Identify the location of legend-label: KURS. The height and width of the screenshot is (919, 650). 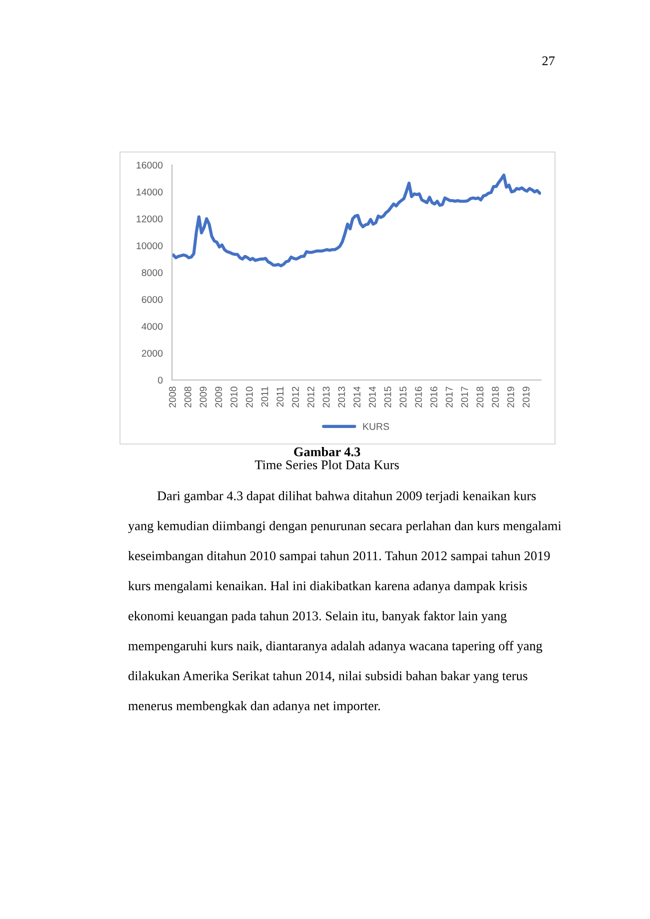
(376, 426).